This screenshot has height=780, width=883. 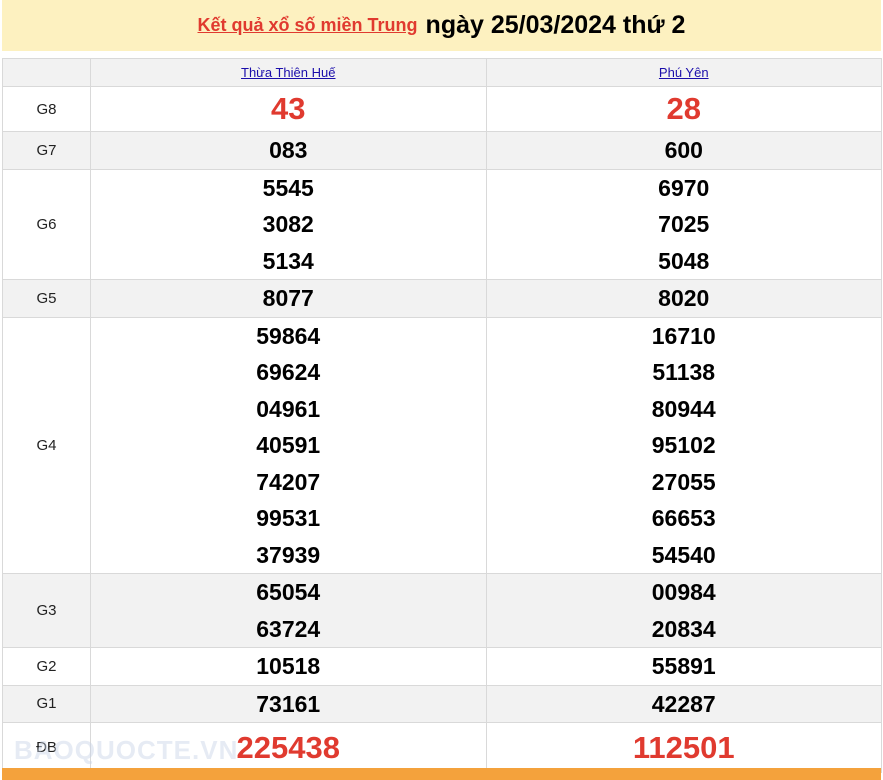 I want to click on prize-row: G5 8077 8020, so click(x=442, y=298).